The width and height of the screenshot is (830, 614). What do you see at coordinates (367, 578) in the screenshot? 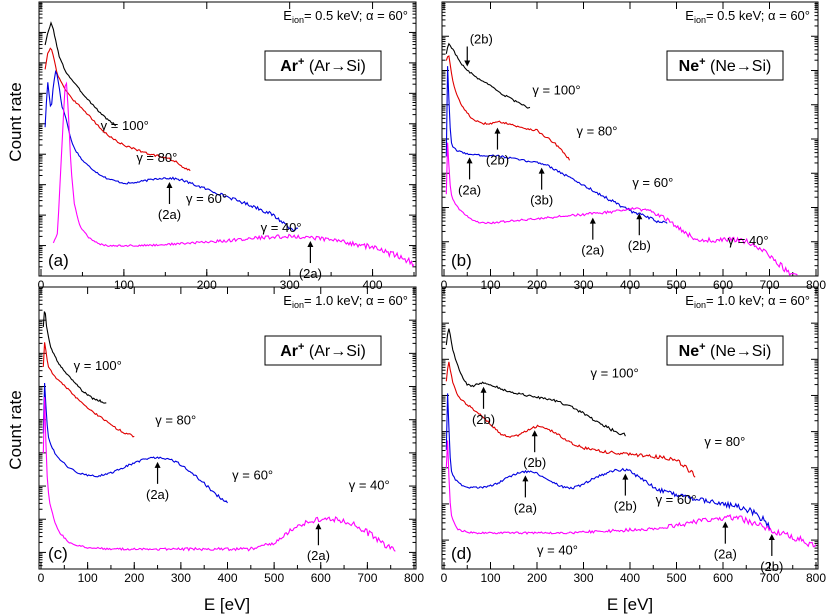
I see `x-tick-label: 700` at bounding box center [367, 578].